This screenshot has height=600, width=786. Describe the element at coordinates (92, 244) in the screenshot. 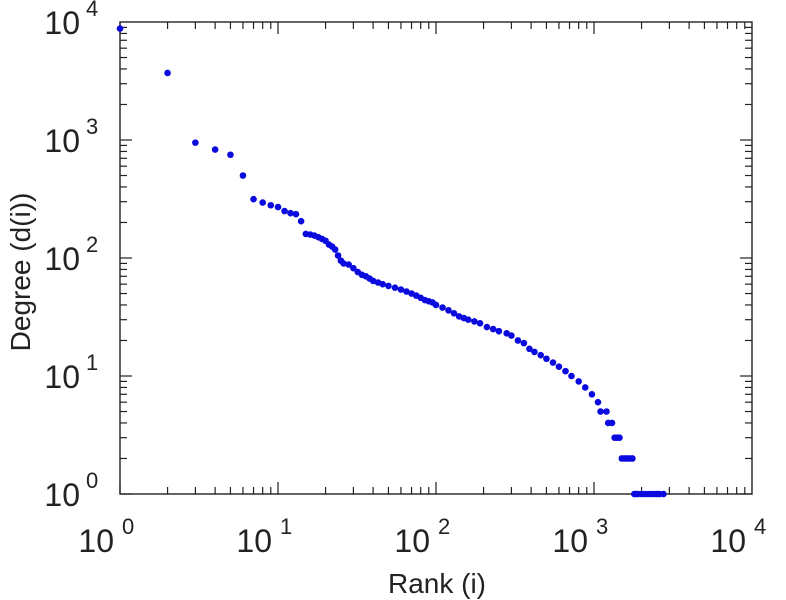

I see `y-tick-exponent: 2` at that location.